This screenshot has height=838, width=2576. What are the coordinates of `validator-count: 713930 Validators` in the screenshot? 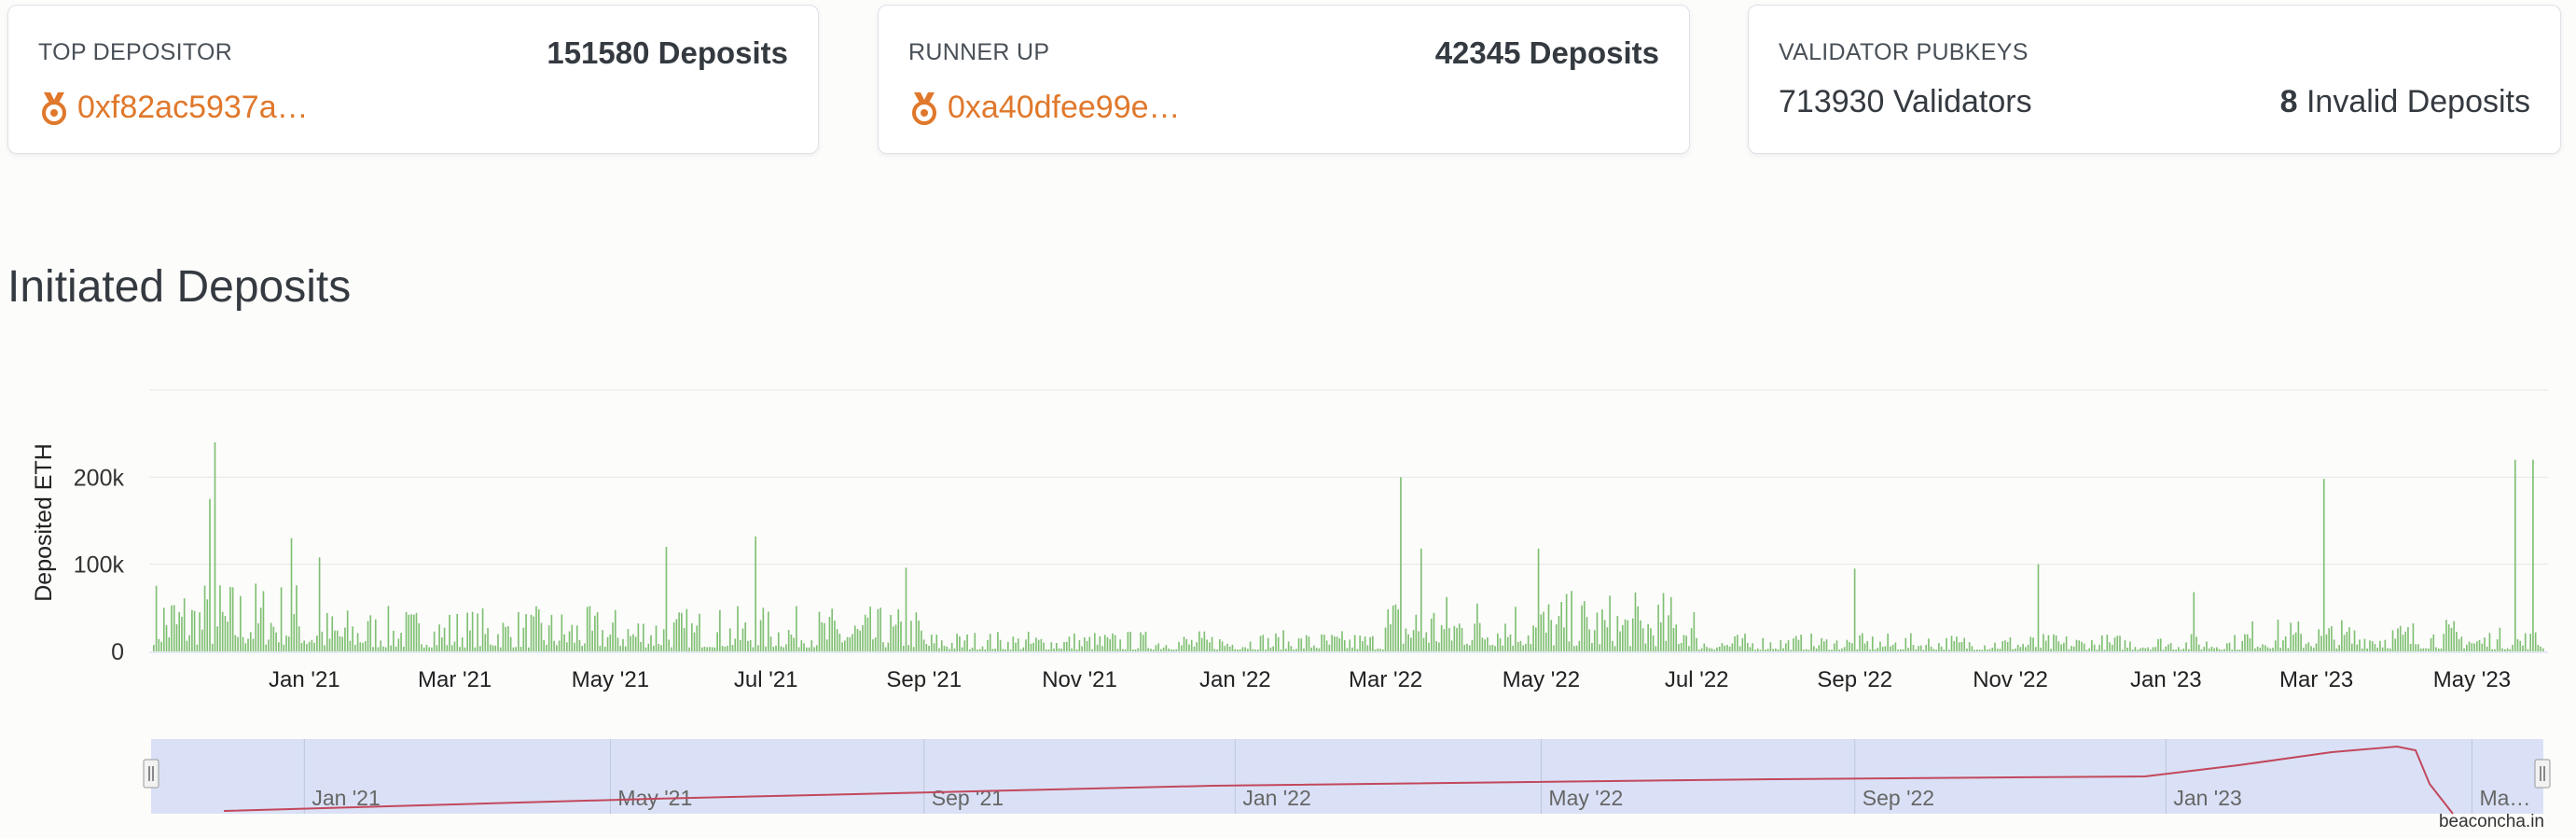 It's located at (1905, 101).